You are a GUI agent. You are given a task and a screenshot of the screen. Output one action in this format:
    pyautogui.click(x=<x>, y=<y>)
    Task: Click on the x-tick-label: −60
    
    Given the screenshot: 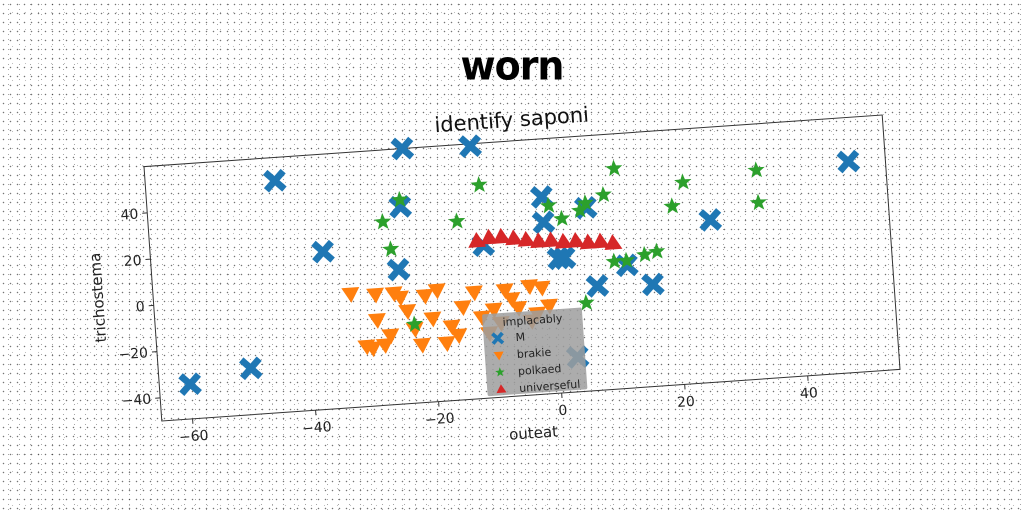 What is the action you would take?
    pyautogui.click(x=194, y=437)
    